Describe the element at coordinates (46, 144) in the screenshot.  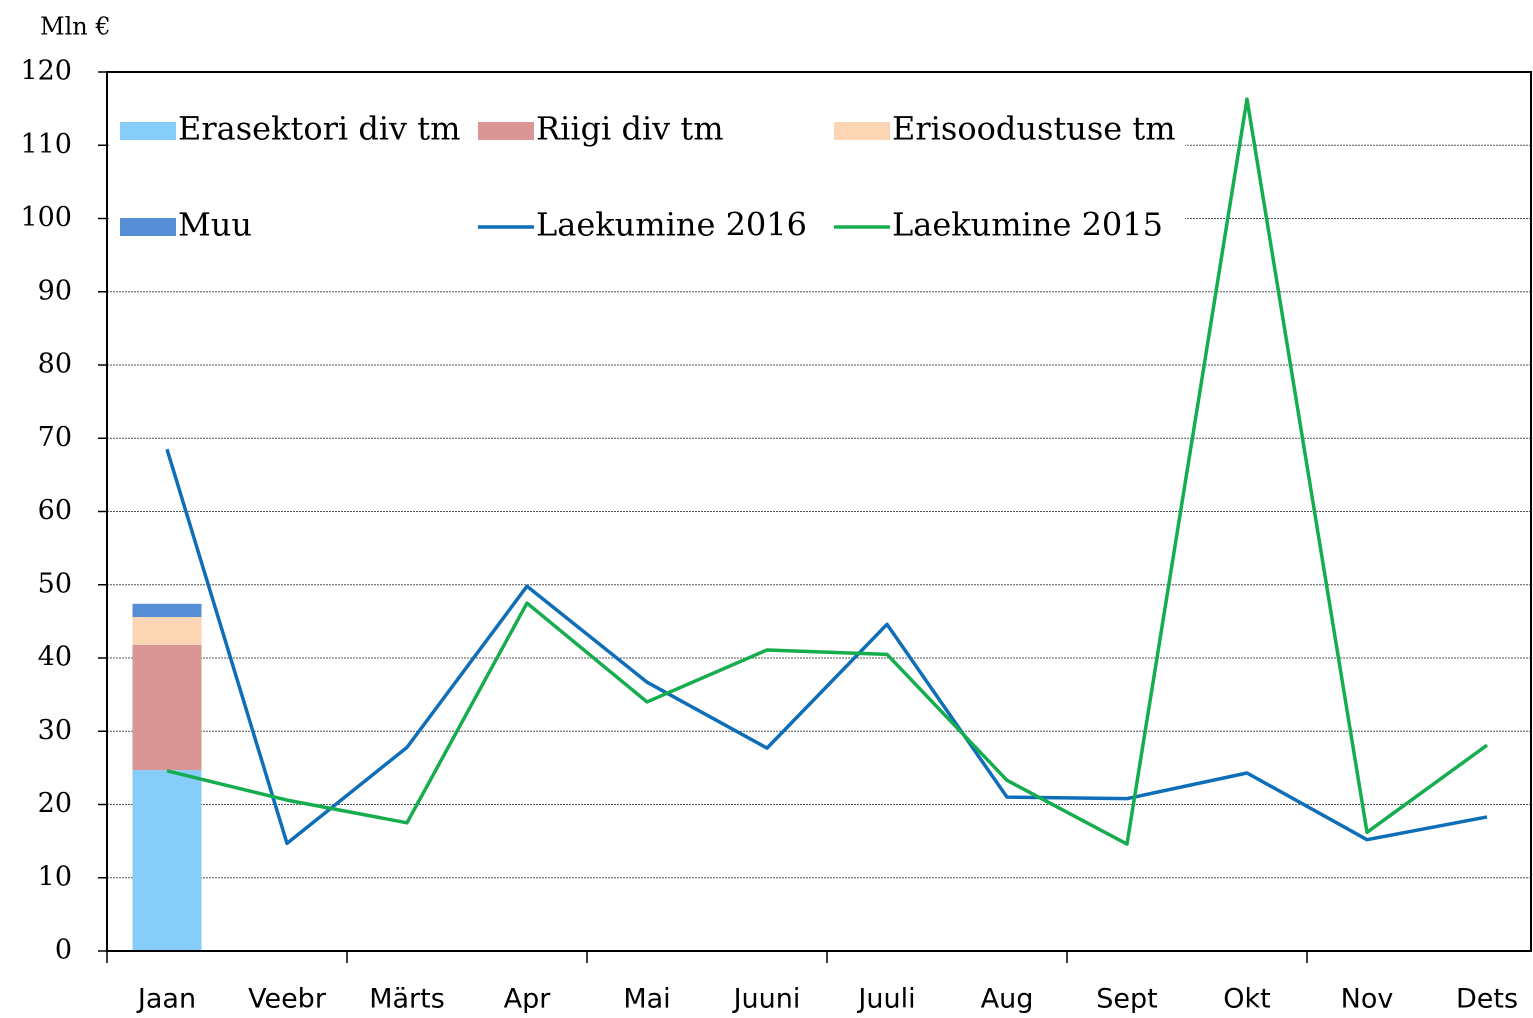
I see `y-tick-label: 110` at that location.